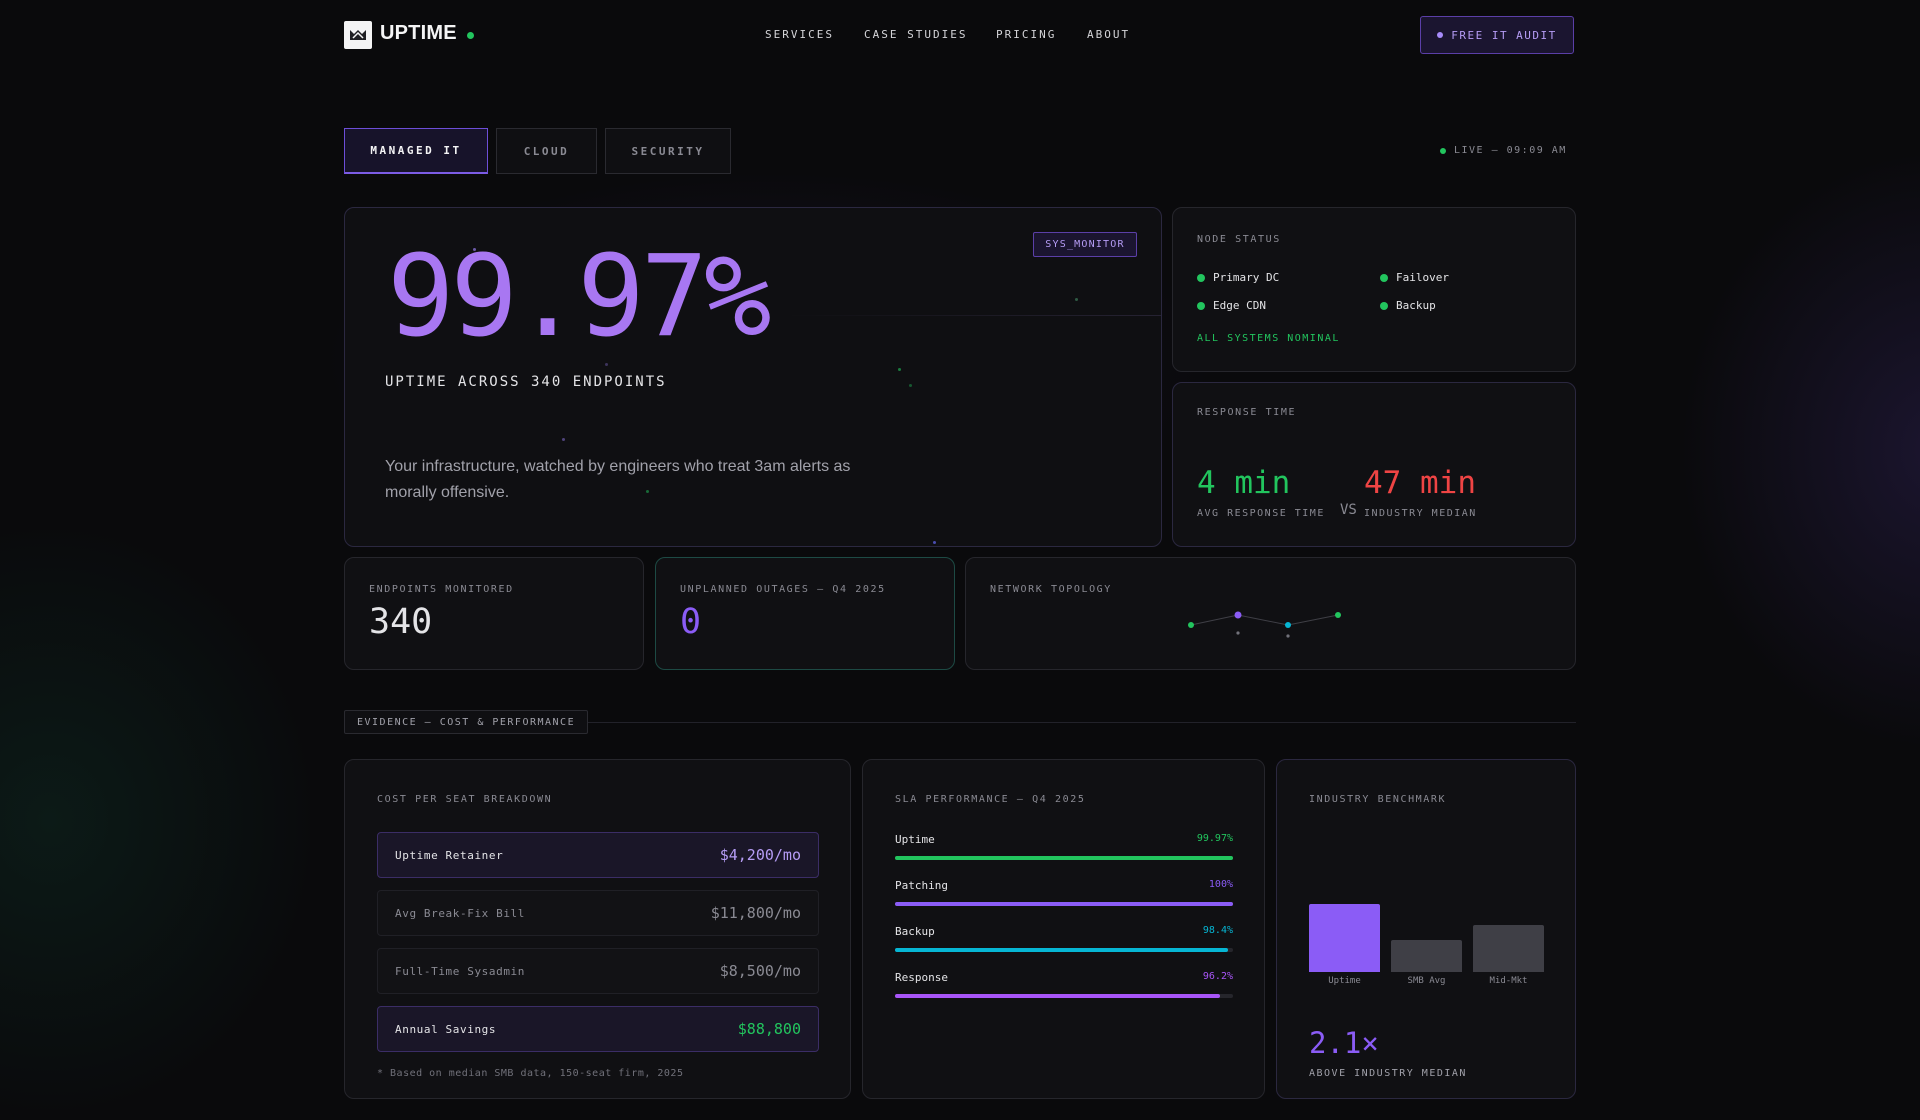 This screenshot has width=1920, height=1120. I want to click on network-topology-card: NETWORK TOPOLOGY, so click(1270, 613).